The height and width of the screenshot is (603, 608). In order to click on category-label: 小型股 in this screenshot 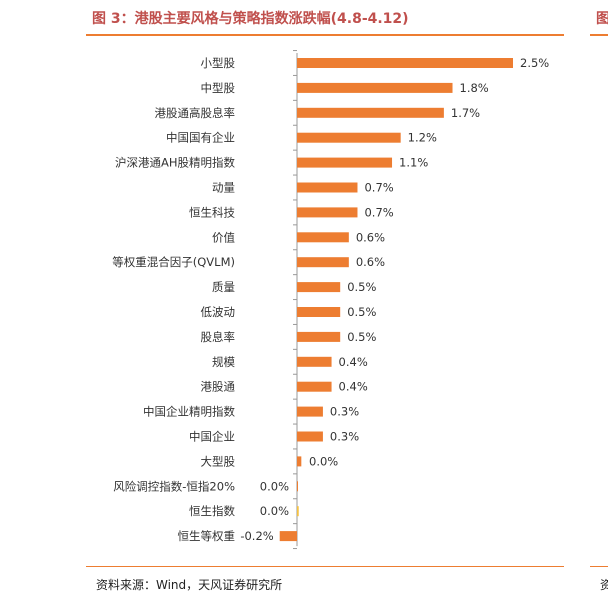, I will do `click(218, 63)`.